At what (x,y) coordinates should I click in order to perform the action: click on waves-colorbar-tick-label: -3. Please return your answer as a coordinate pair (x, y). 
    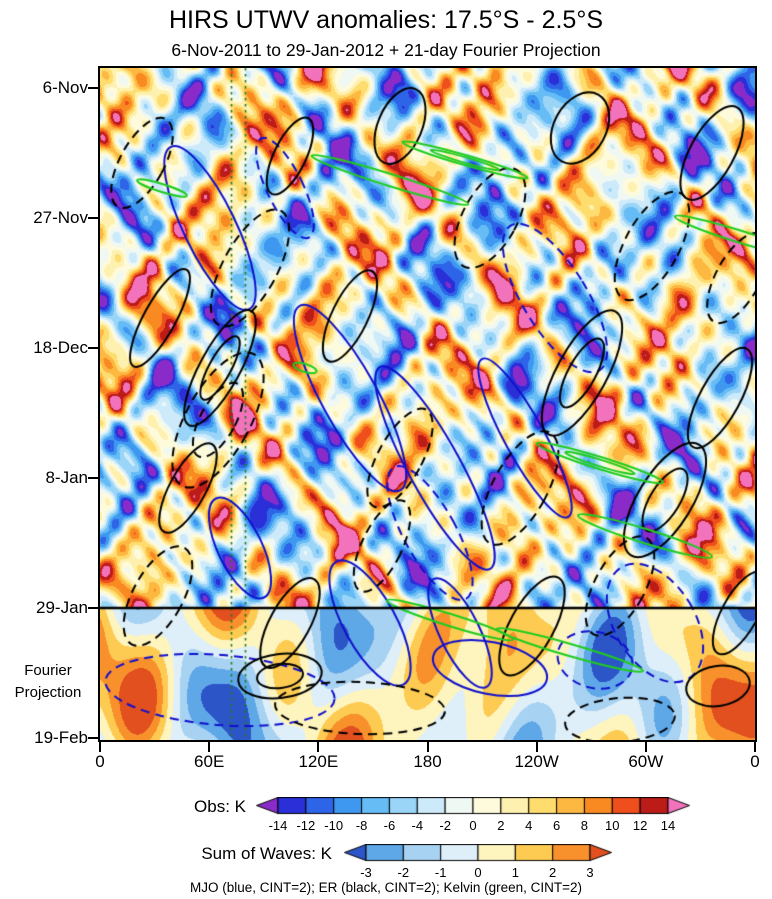
    Looking at the image, I should click on (366, 872).